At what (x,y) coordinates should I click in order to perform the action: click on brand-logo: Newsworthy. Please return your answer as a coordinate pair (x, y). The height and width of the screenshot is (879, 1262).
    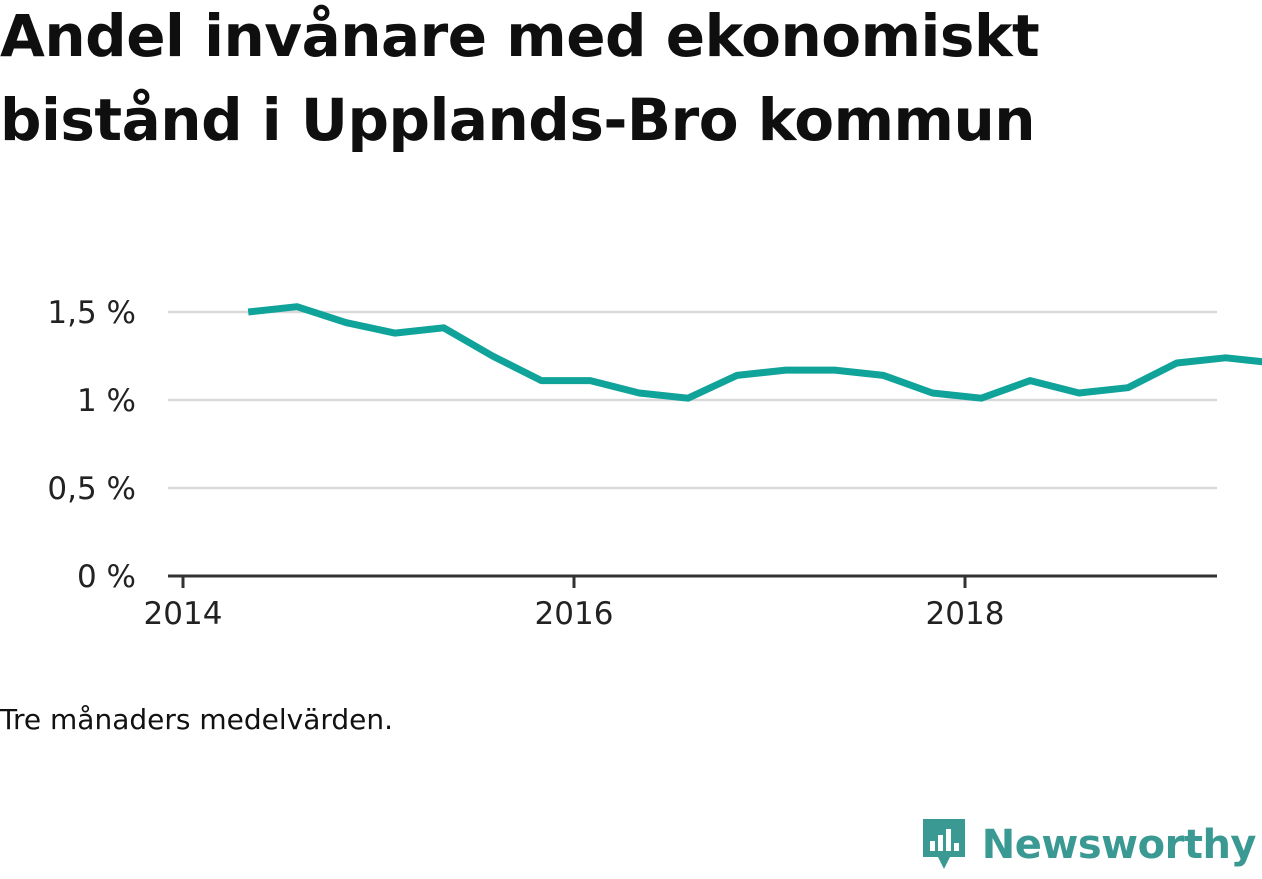
    Looking at the image, I should click on (1088, 845).